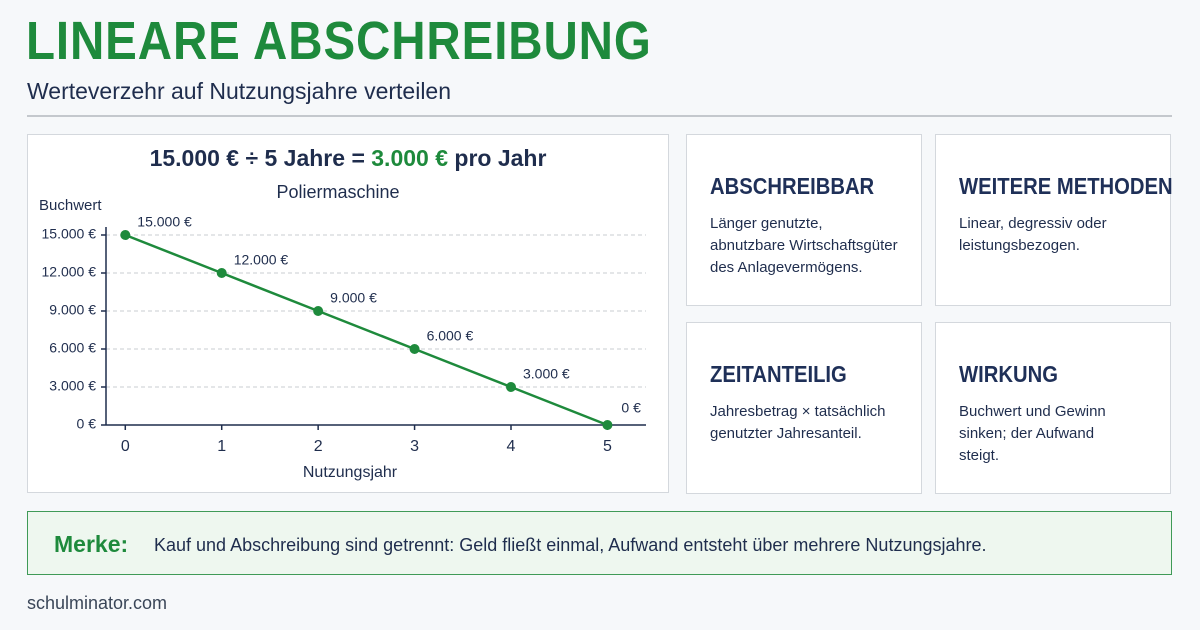  Describe the element at coordinates (1019, 245) in the screenshot. I see `card-line: leistungsbezogen.` at that location.